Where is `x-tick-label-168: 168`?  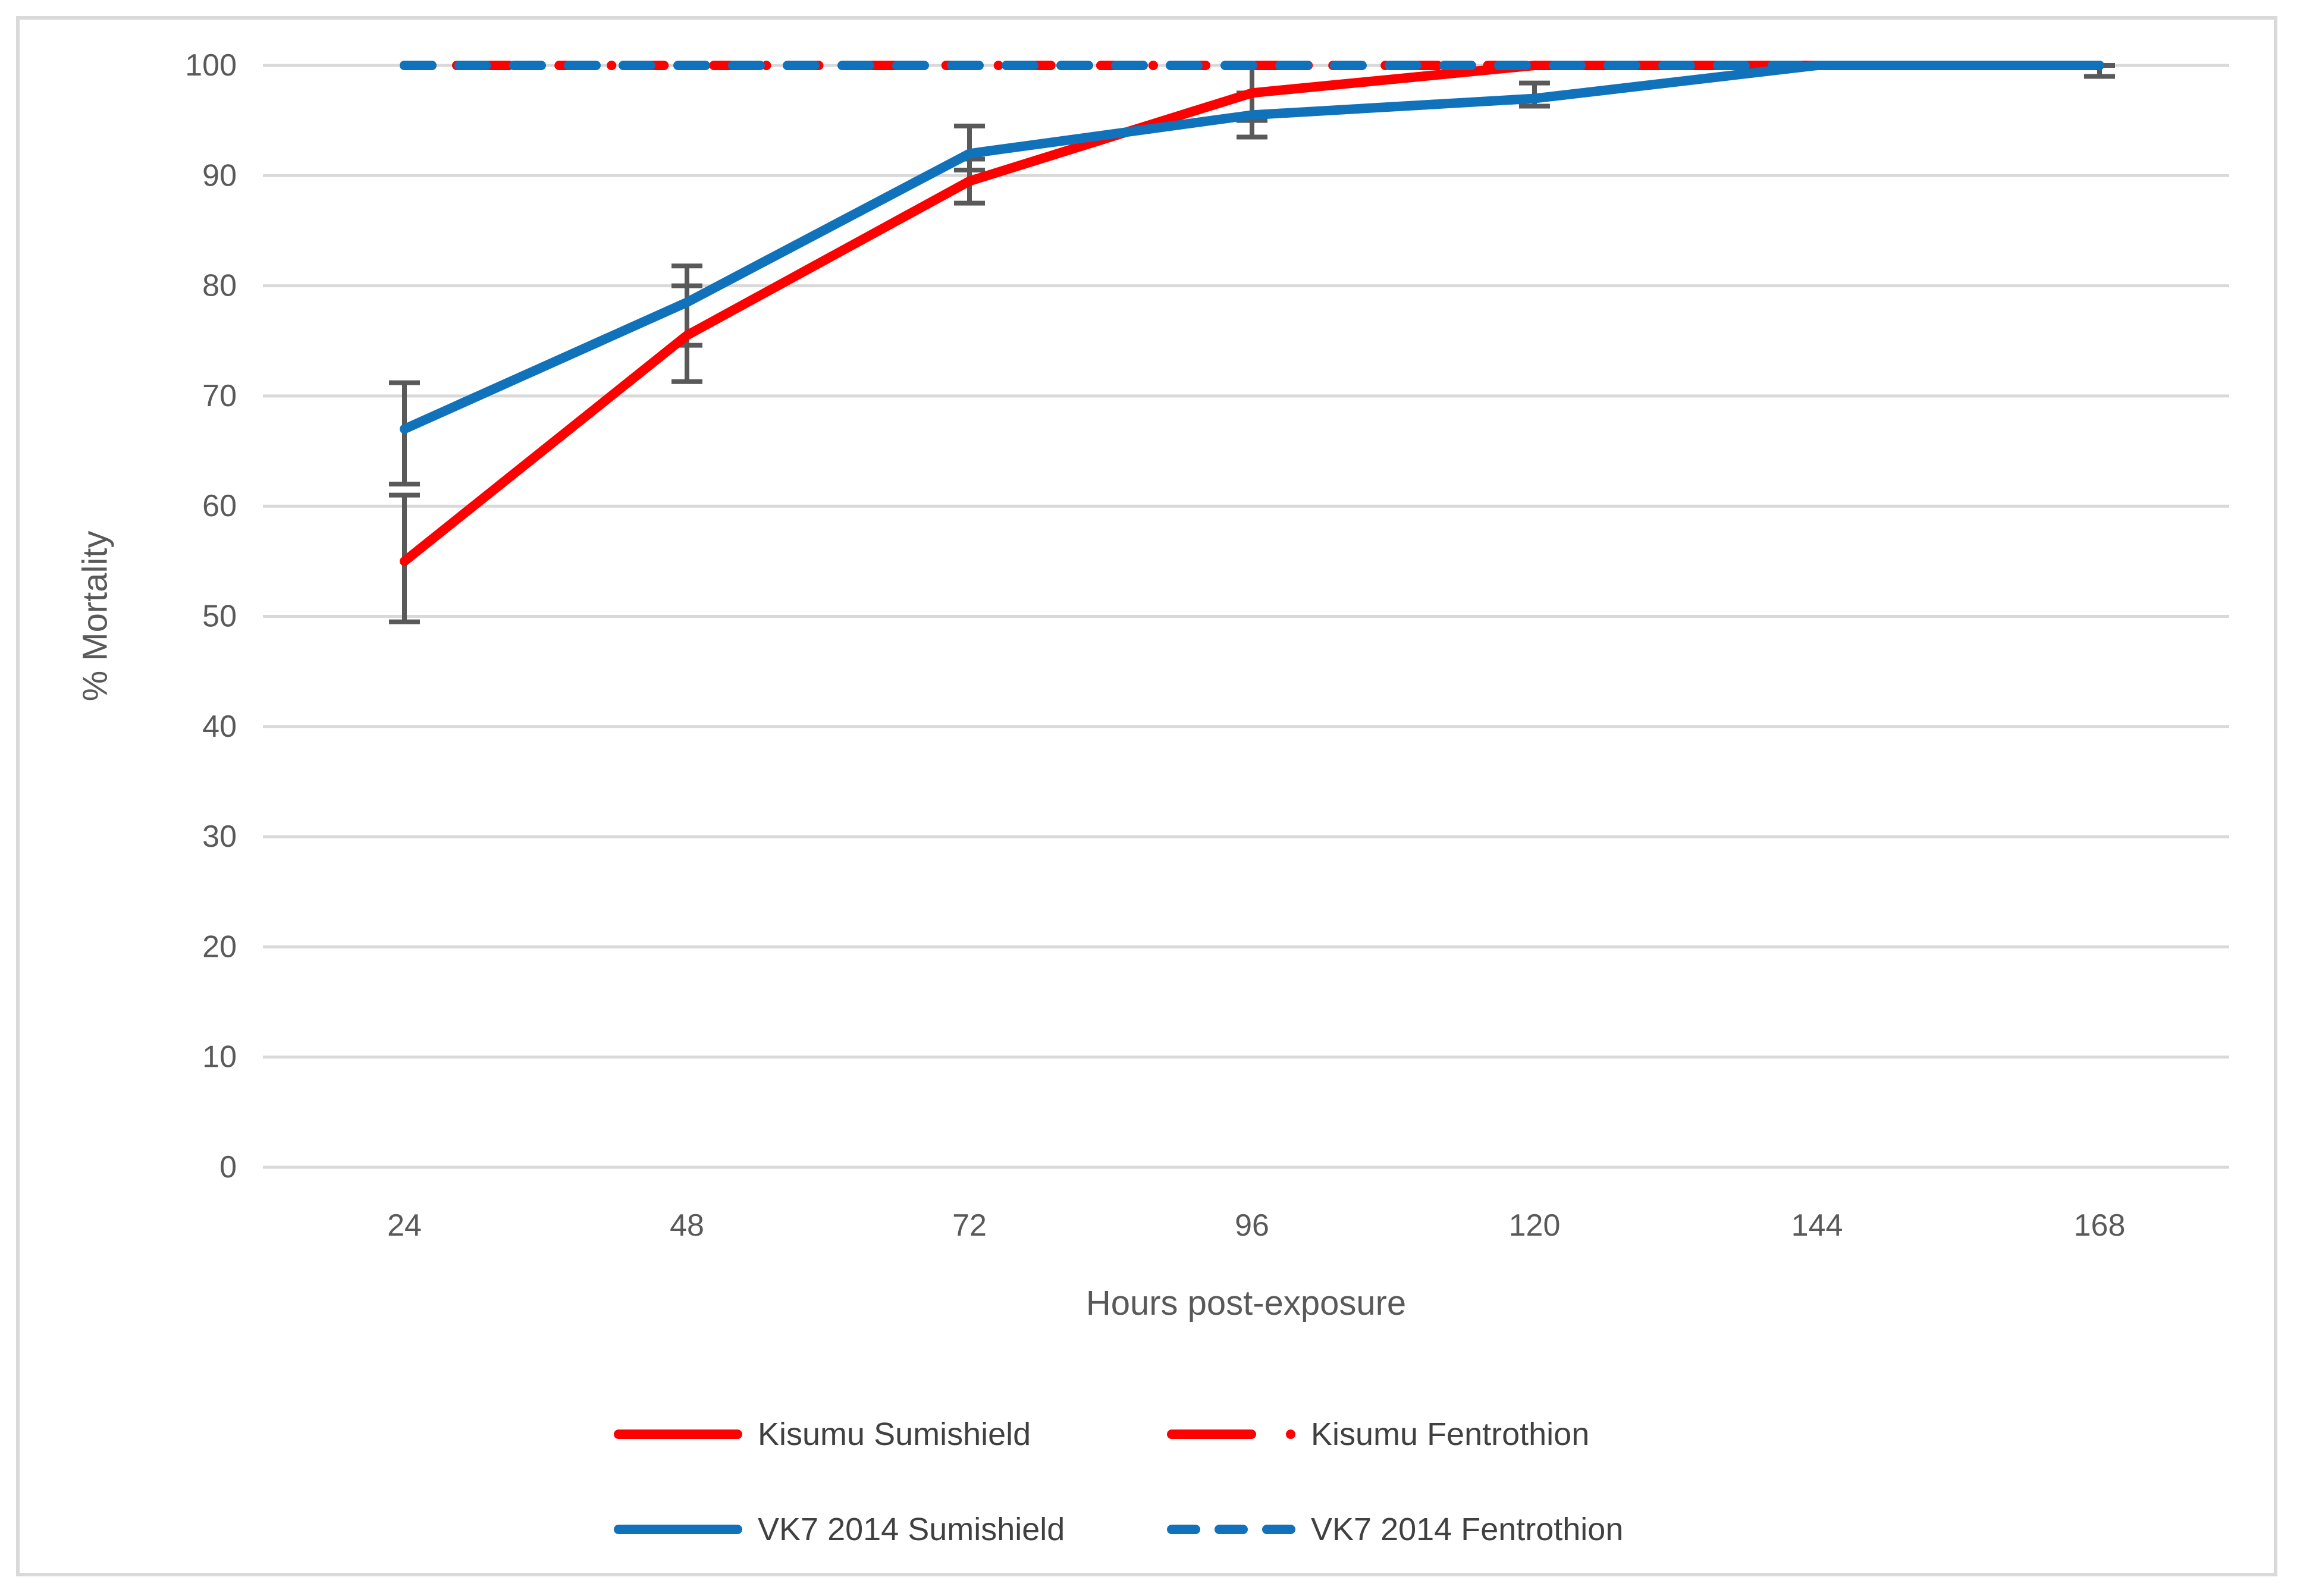
x-tick-label-168: 168 is located at coordinates (2100, 1225).